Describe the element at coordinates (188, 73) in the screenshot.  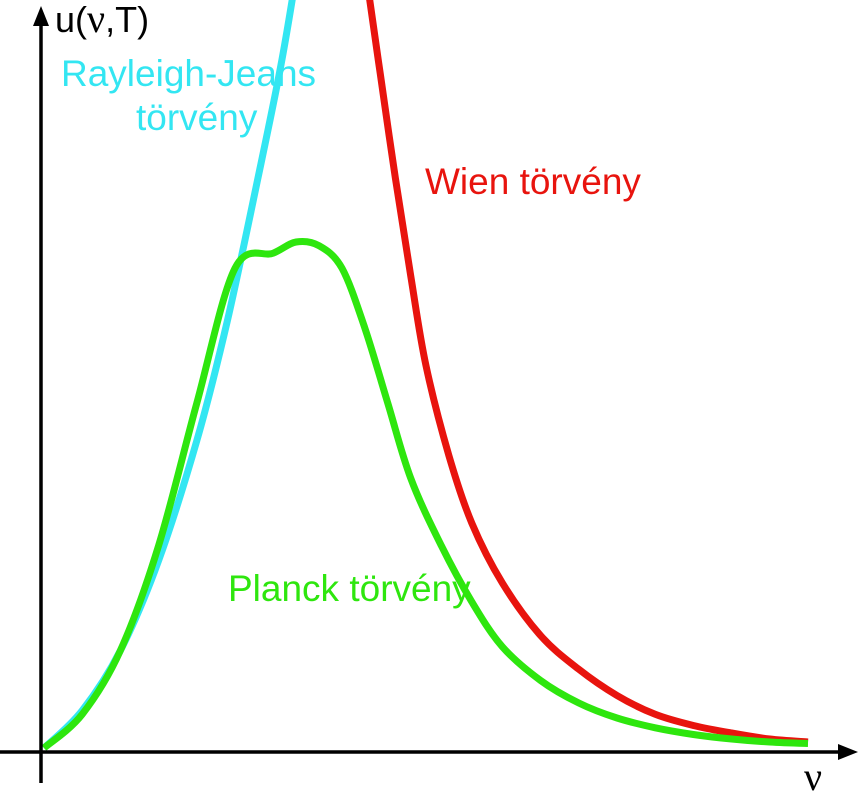
I see `series-label-rayleigh-jeans-line1: Rayleigh-Jeans` at that location.